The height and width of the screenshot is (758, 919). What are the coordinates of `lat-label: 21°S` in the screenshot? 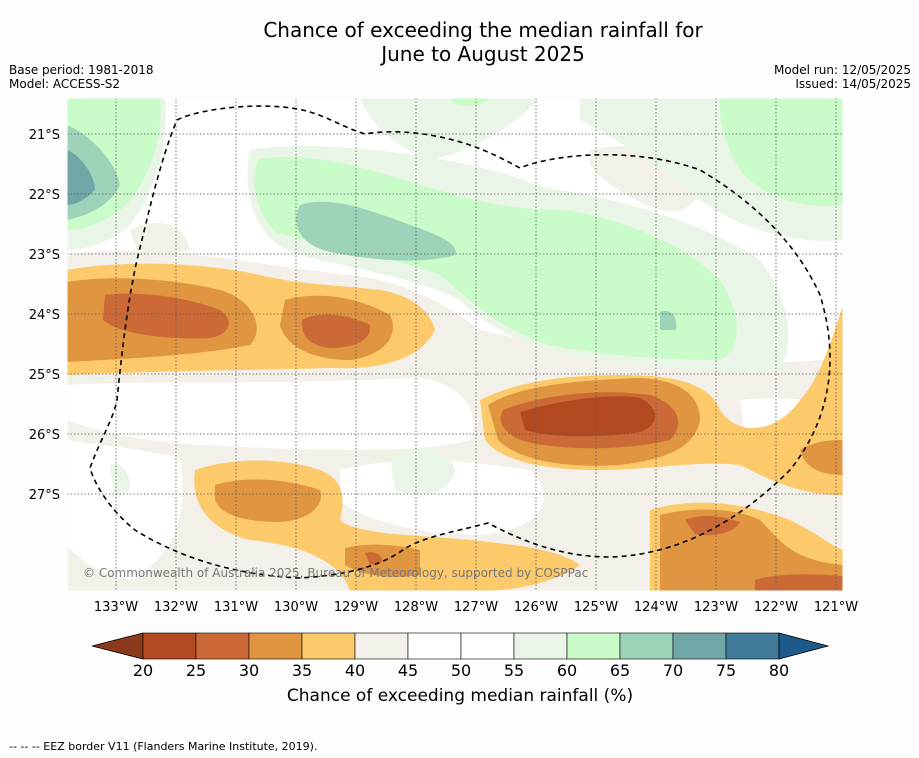 It's located at (44, 135).